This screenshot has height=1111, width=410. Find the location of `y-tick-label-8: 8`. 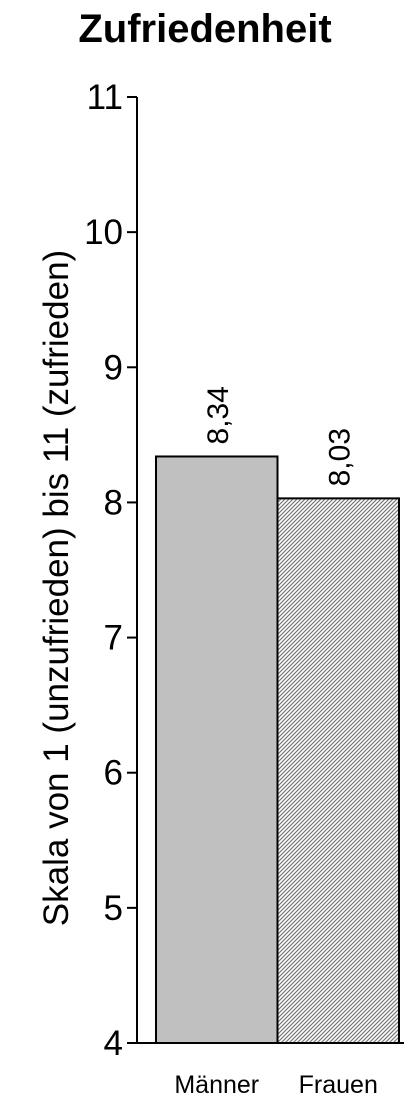

y-tick-label-8: 8 is located at coordinates (113, 502).